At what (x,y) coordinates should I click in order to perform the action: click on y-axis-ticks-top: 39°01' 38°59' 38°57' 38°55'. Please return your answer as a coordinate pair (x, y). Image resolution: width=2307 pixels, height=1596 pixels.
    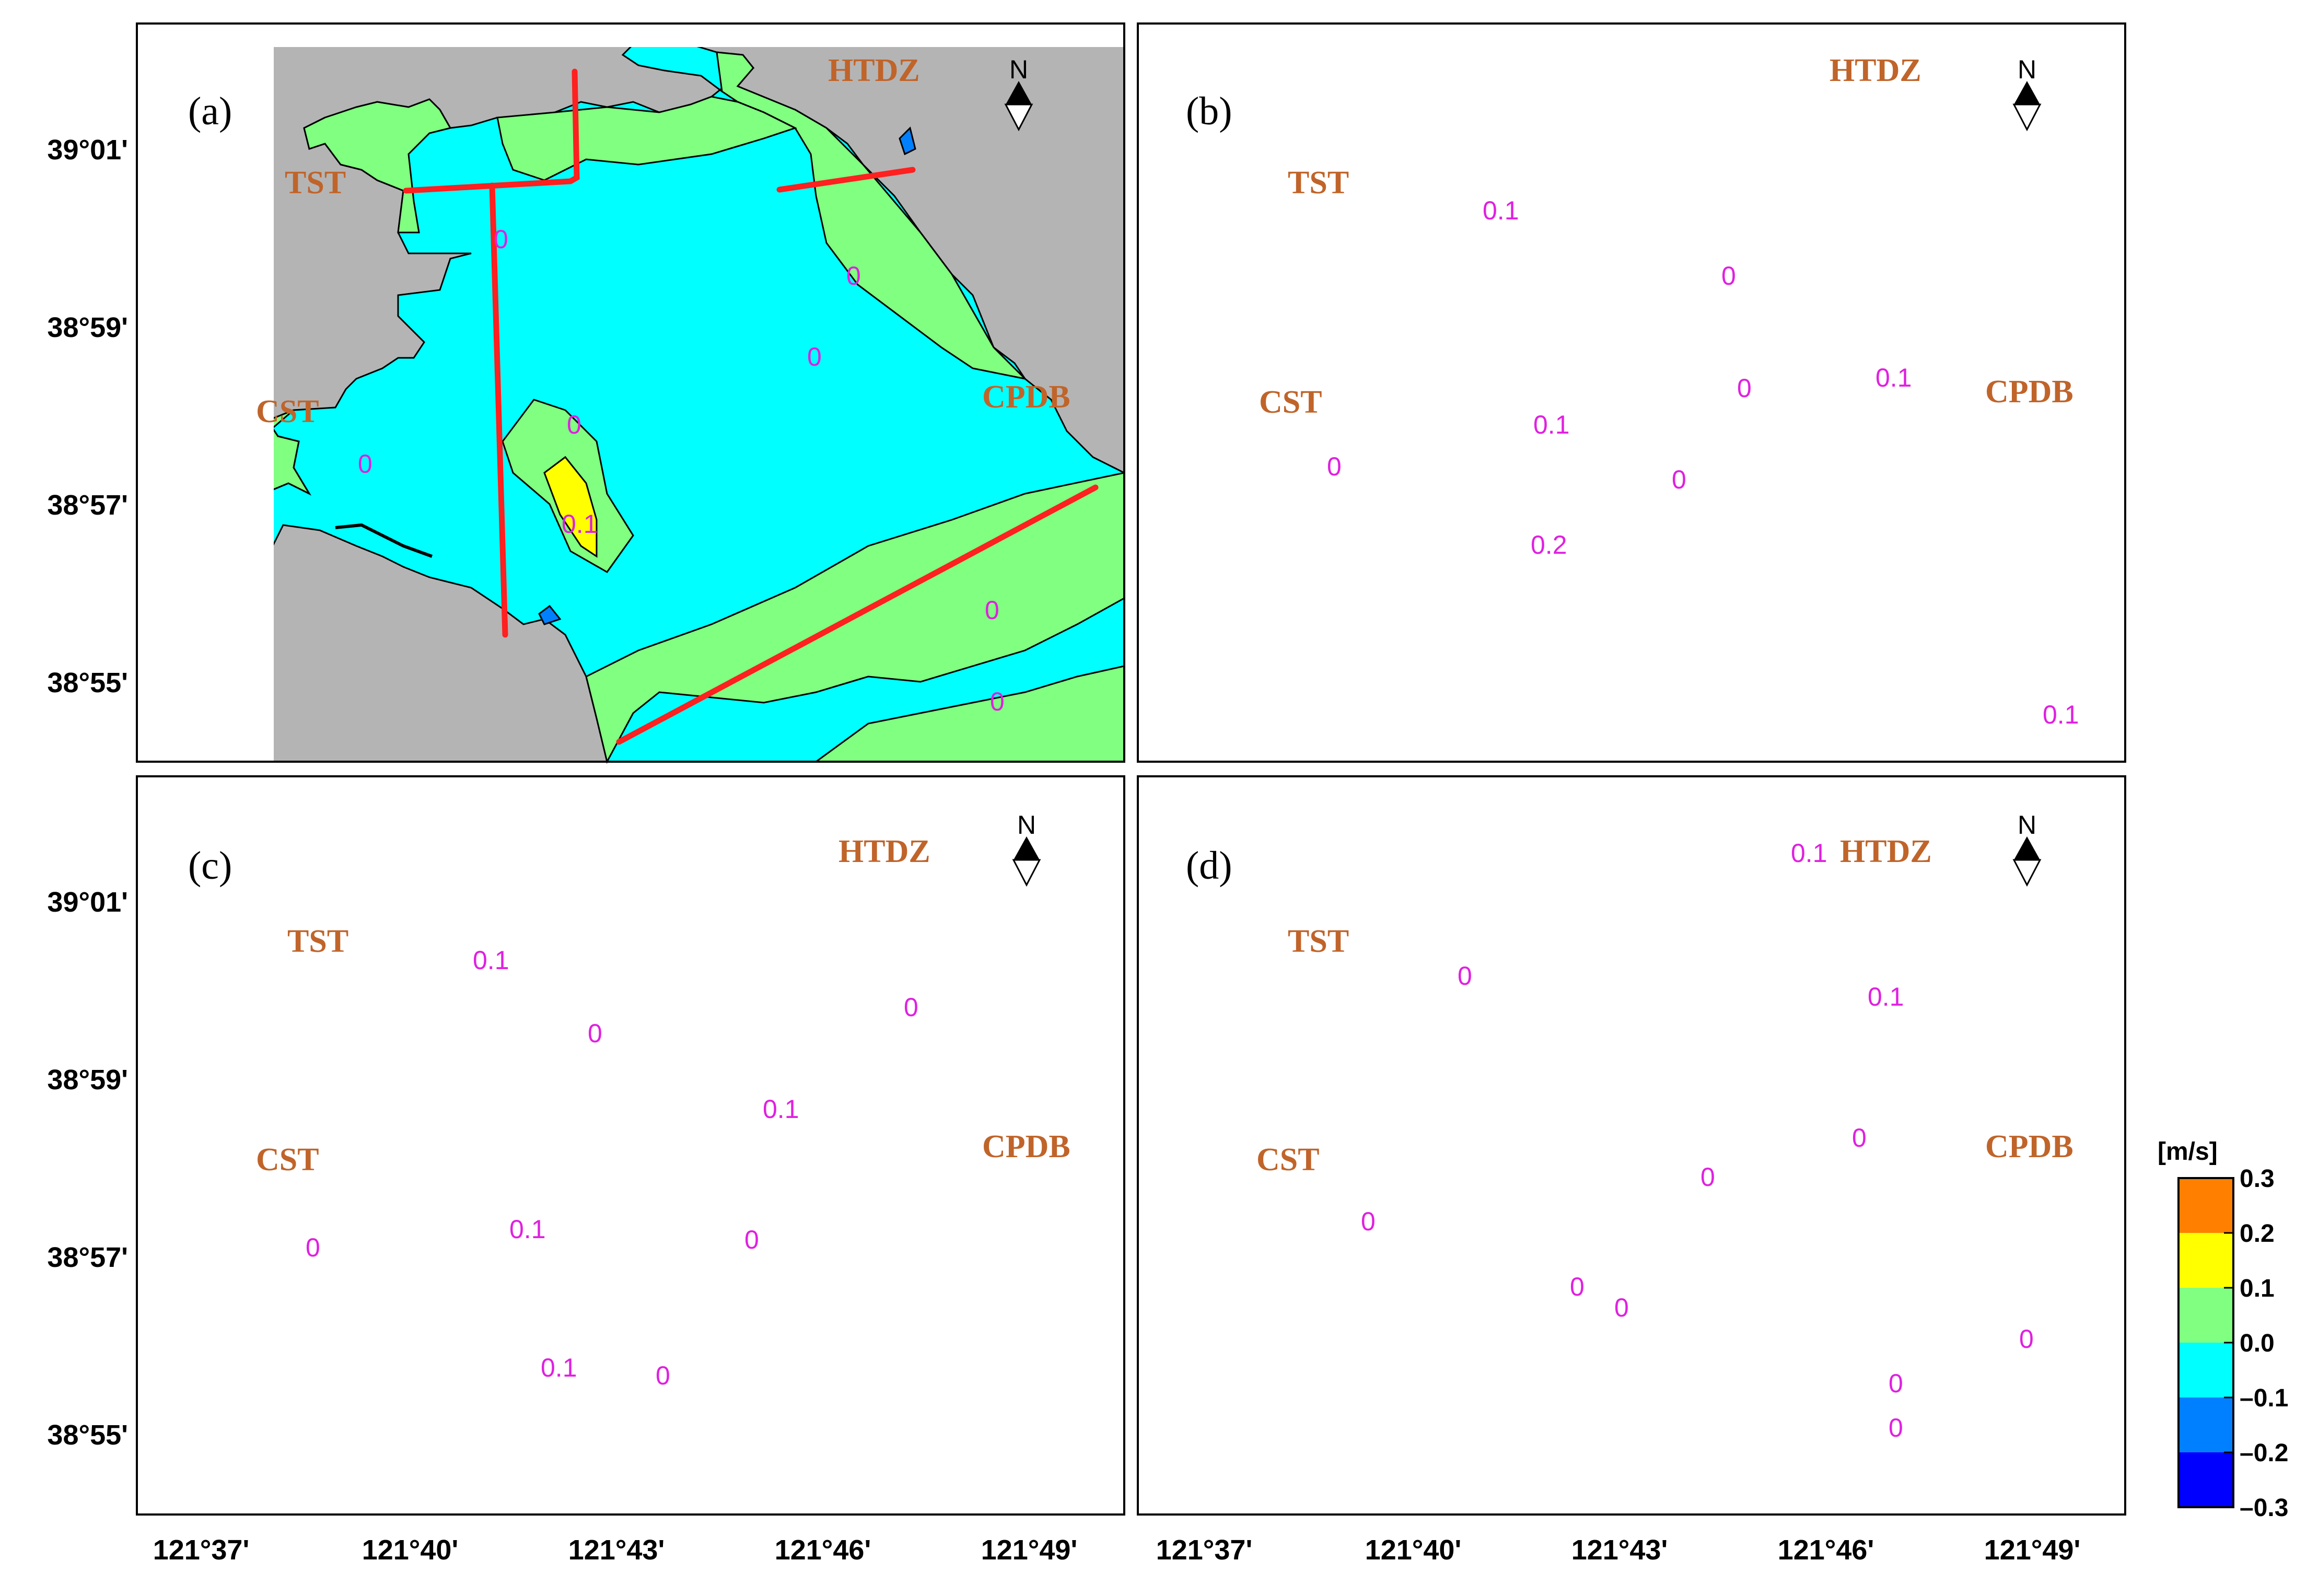
    Looking at the image, I should click on (87, 416).